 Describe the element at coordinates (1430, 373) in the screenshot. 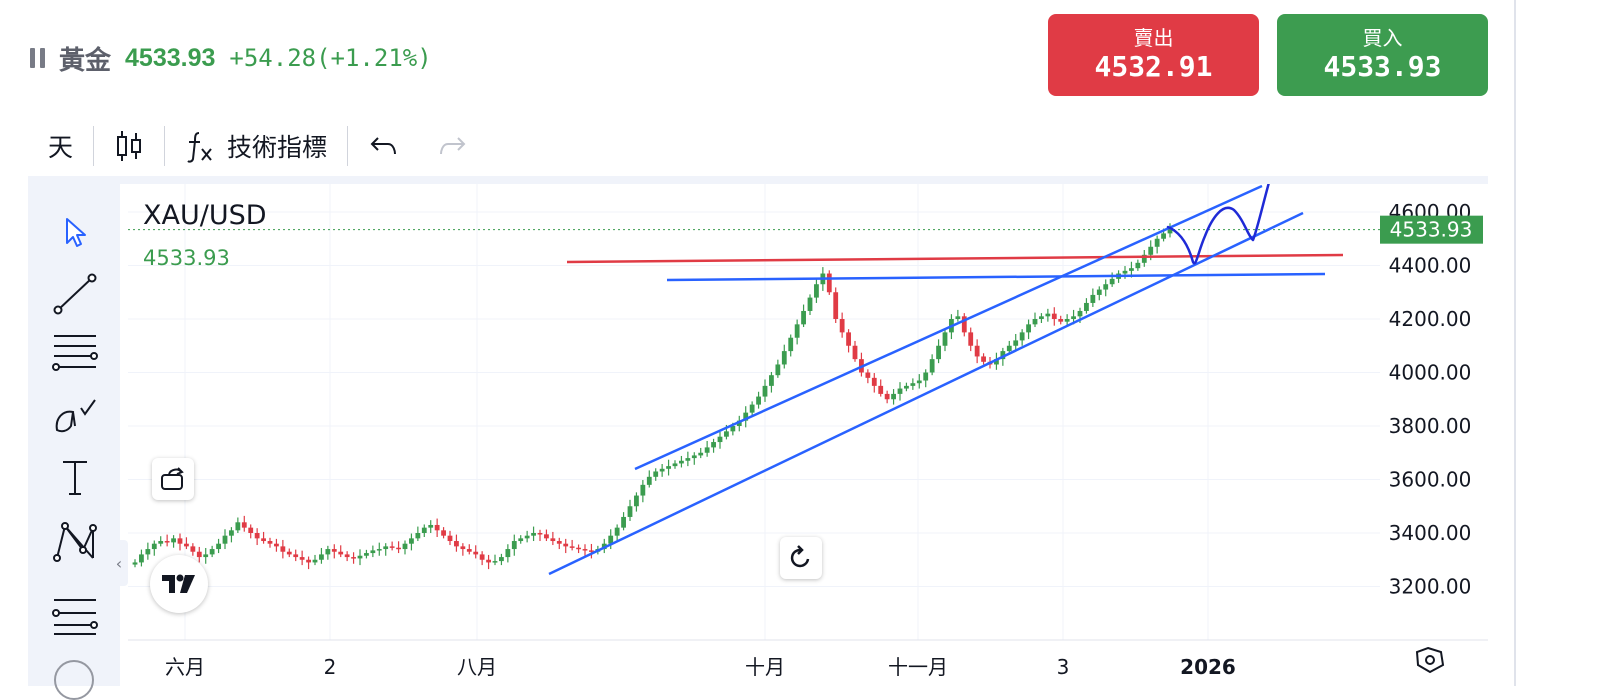

I see `y-tick-label: 4000.00` at that location.